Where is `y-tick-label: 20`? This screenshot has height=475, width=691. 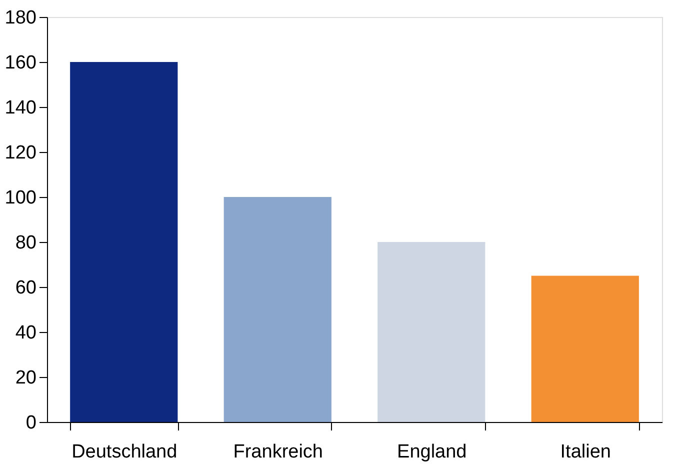
y-tick-label: 20 is located at coordinates (25, 378).